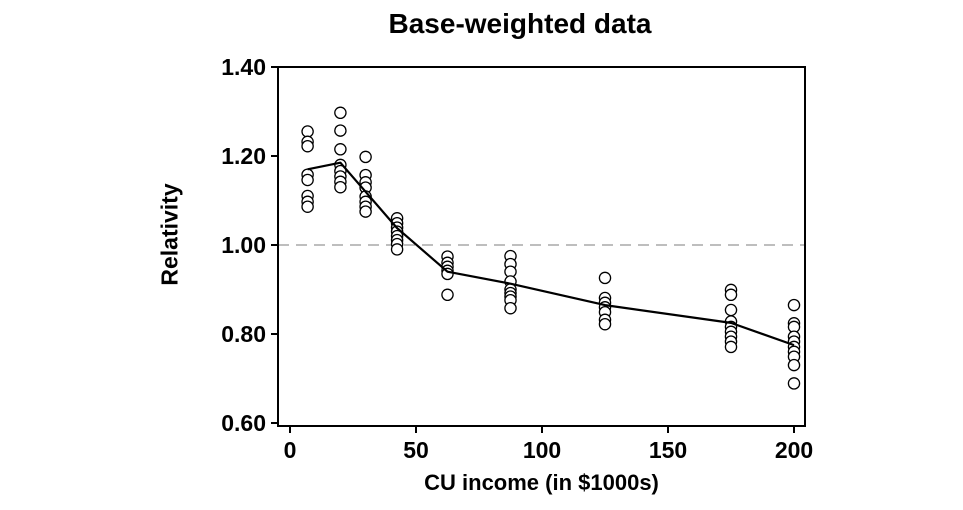 The height and width of the screenshot is (510, 963). I want to click on x-axis-title: CU income (in $1000s), so click(541, 482).